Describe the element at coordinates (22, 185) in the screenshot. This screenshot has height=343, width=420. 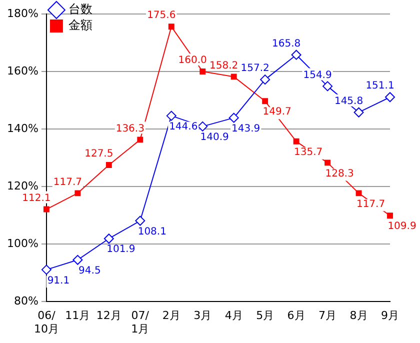
I see `y-tick-label: 120%` at that location.